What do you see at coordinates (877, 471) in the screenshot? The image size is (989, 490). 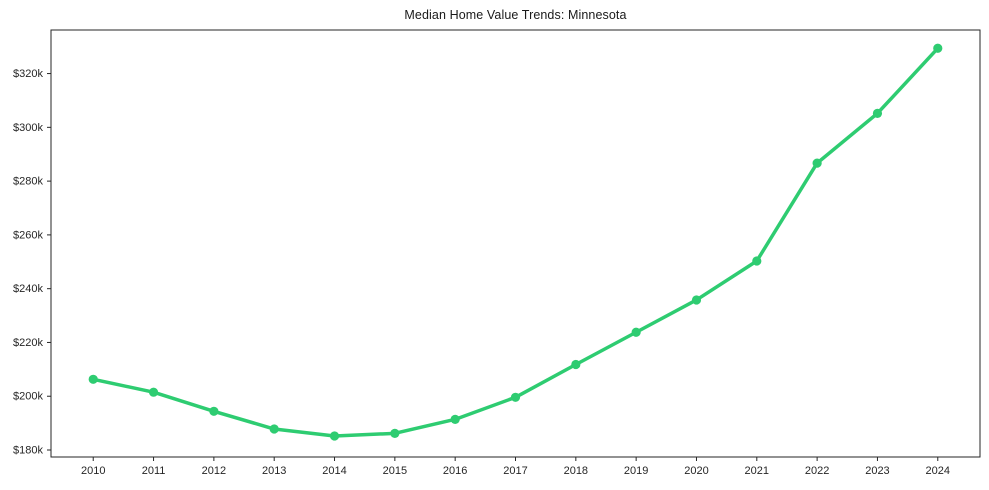 I see `x-tick-label: 2023` at bounding box center [877, 471].